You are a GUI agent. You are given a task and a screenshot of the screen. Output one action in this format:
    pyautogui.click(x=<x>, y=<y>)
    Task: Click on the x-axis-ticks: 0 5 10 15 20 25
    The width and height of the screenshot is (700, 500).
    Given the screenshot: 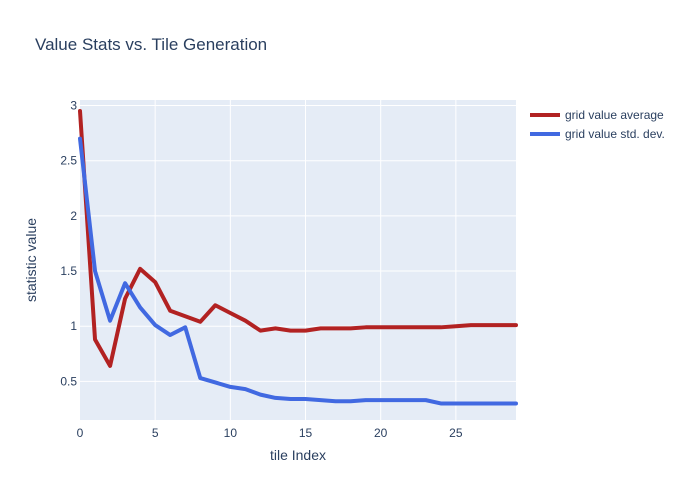 What is the action you would take?
    pyautogui.click(x=270, y=433)
    